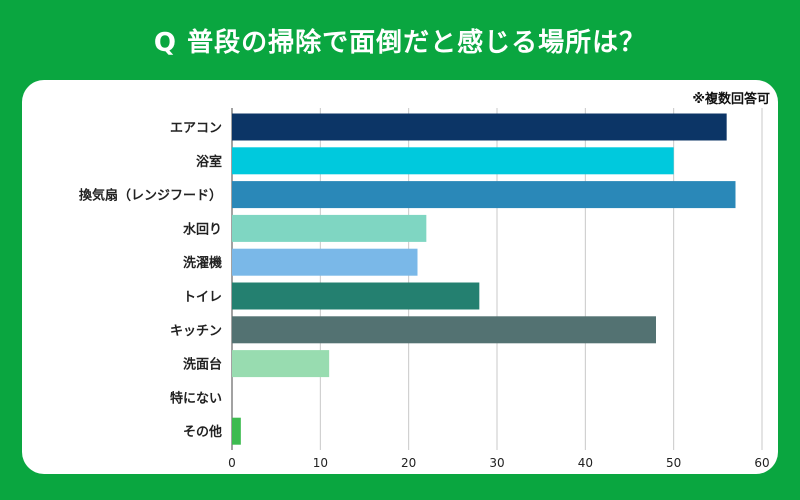  Describe the element at coordinates (202, 432) in the screenshot. I see `category-label: その他` at that location.